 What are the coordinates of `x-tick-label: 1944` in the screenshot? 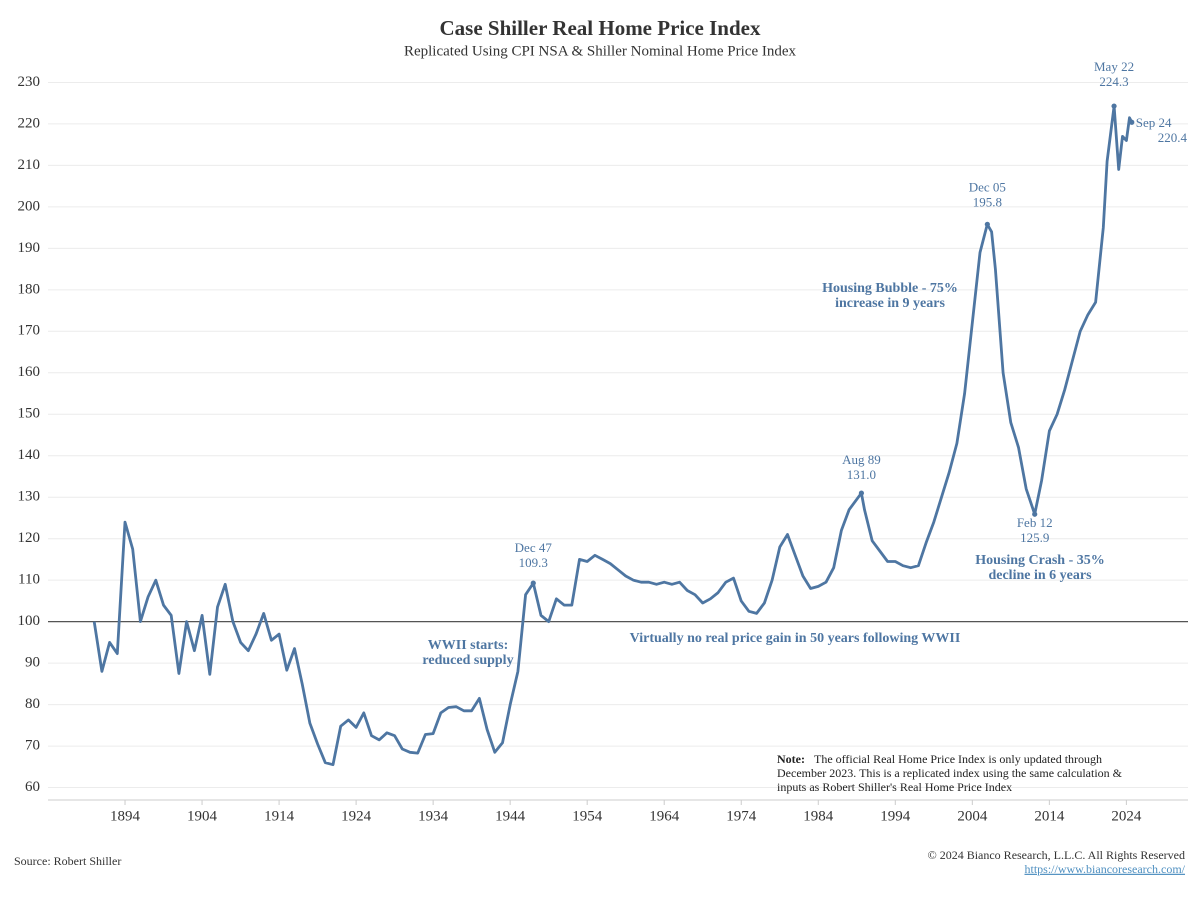 It's located at (510, 816).